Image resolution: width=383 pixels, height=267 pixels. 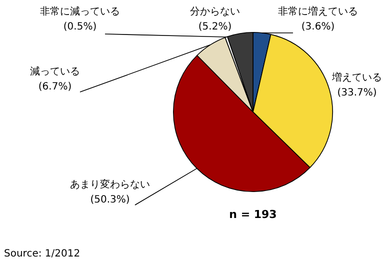 I want to click on slice-label: 増えている, so click(x=356, y=78).